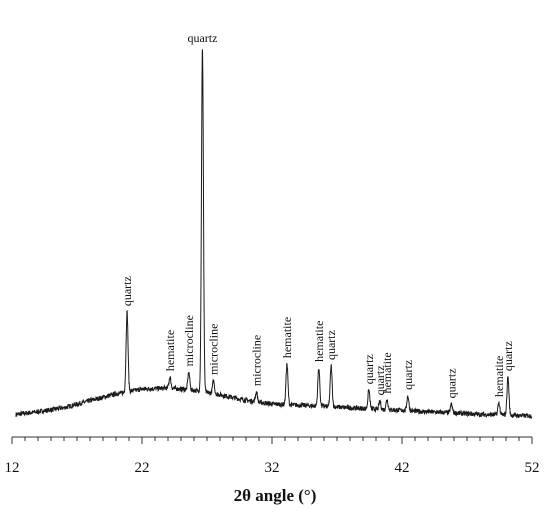 Image resolution: width=550 pixels, height=517 pixels. Describe the element at coordinates (142, 468) in the screenshot. I see `x-tick-label: 22` at that location.